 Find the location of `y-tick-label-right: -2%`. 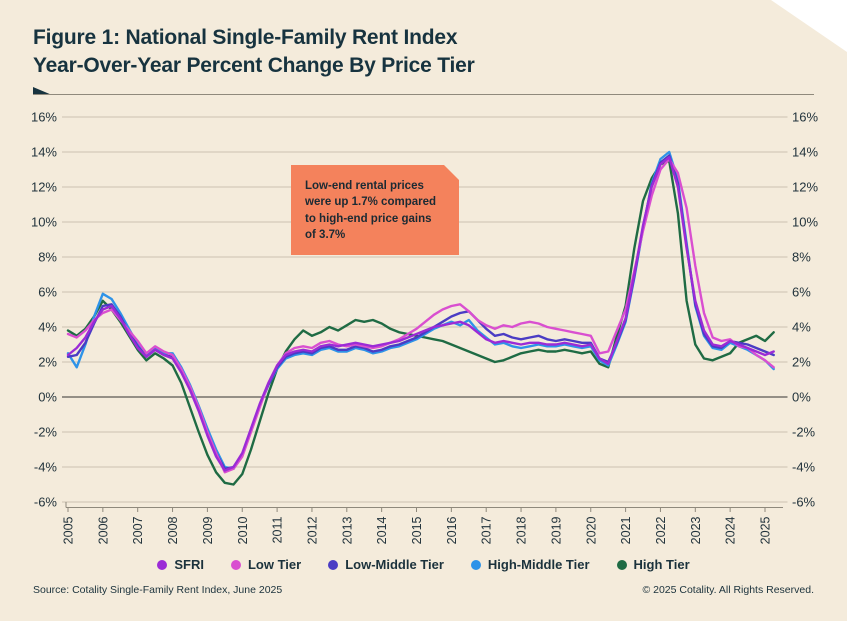

y-tick-label-right: -2% is located at coordinates (804, 432).